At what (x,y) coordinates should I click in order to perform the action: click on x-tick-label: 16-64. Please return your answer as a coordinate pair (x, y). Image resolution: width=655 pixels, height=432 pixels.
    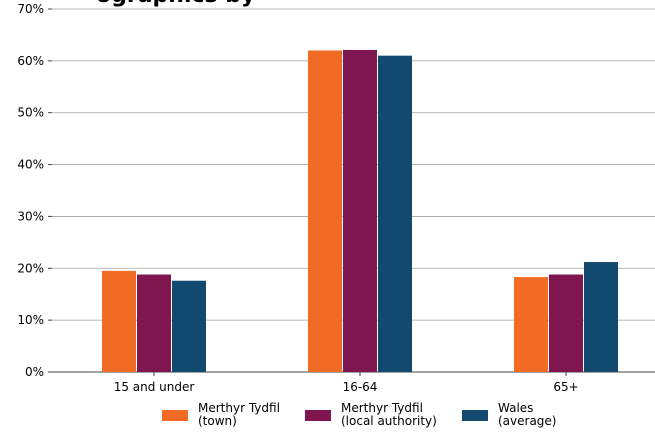
    Looking at the image, I should click on (360, 387).